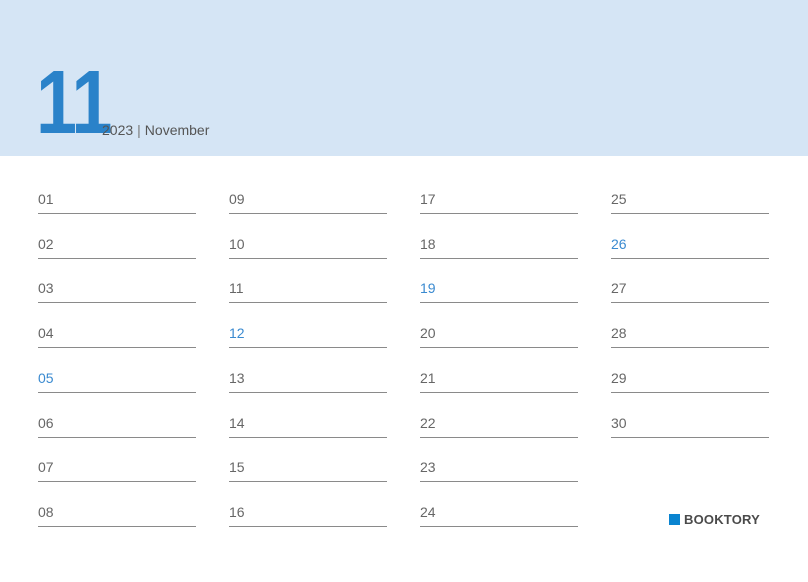 The height and width of the screenshot is (582, 808). What do you see at coordinates (428, 288) in the screenshot?
I see `day-number: 19` at bounding box center [428, 288].